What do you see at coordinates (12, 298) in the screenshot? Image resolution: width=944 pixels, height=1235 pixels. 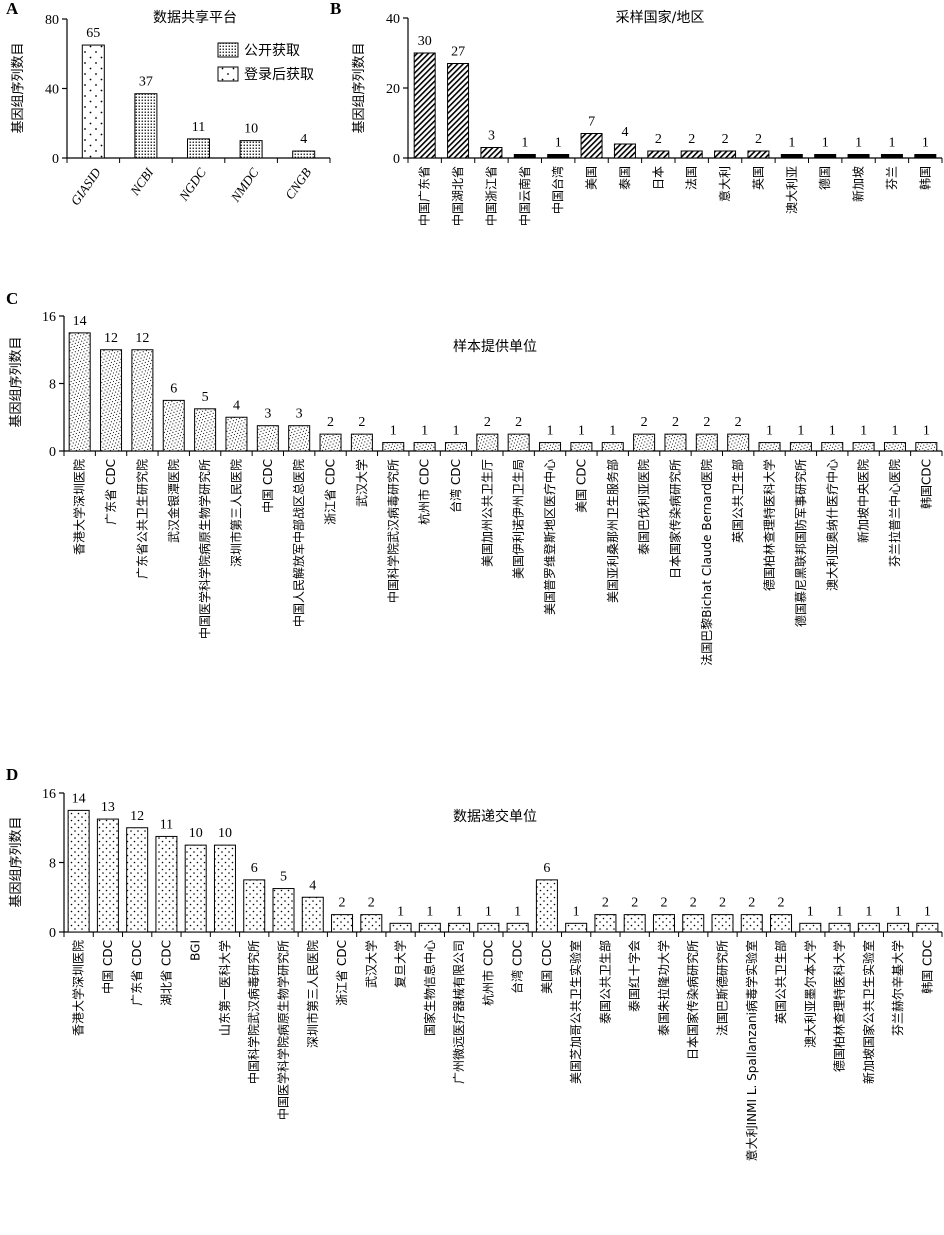 I see `panel-label: C` at bounding box center [12, 298].